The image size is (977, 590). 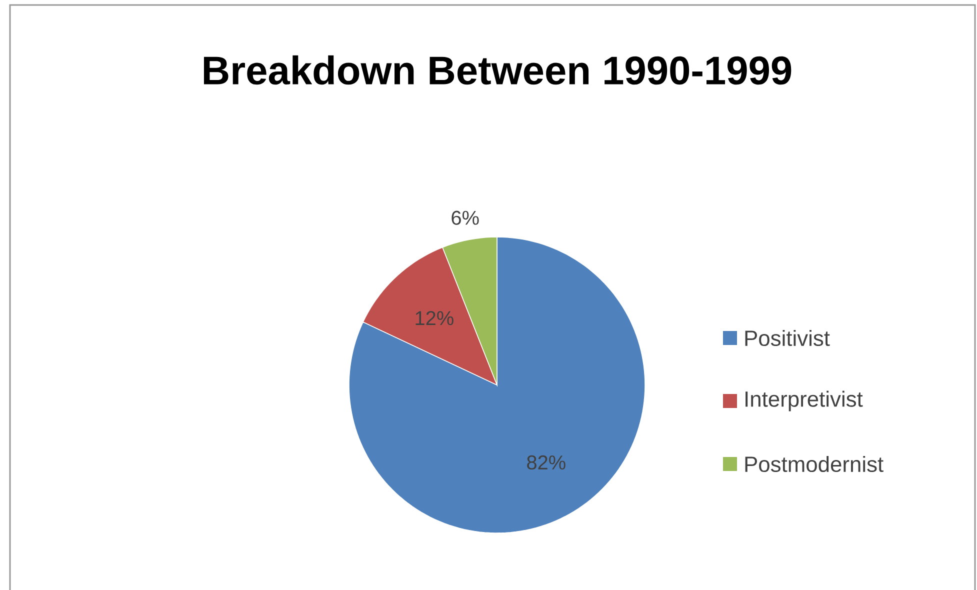 What do you see at coordinates (787, 338) in the screenshot?
I see `legend-label: Positivist` at bounding box center [787, 338].